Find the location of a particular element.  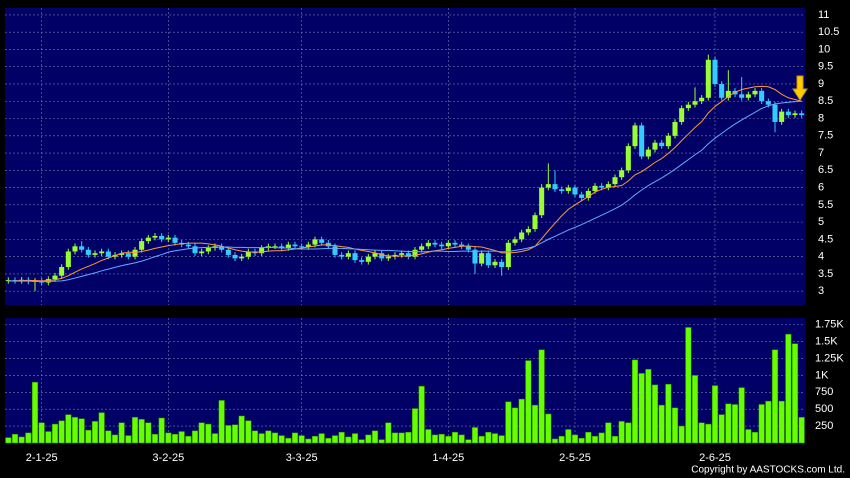

x-tick-label: 2-5-25 is located at coordinates (575, 458).